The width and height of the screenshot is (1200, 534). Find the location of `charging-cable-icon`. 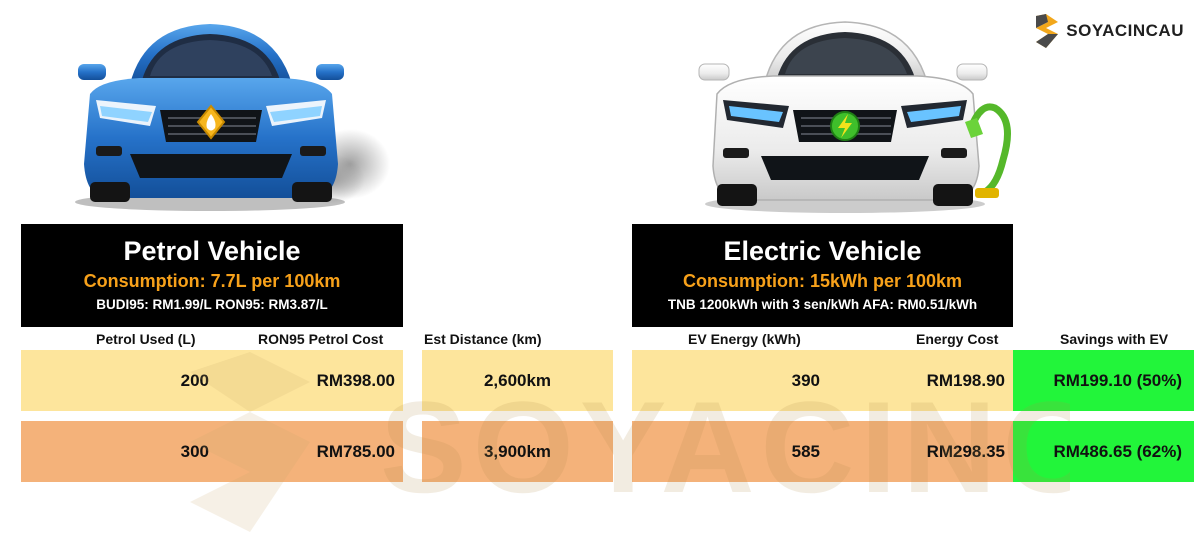

charging-cable-icon is located at coordinates (988, 150).